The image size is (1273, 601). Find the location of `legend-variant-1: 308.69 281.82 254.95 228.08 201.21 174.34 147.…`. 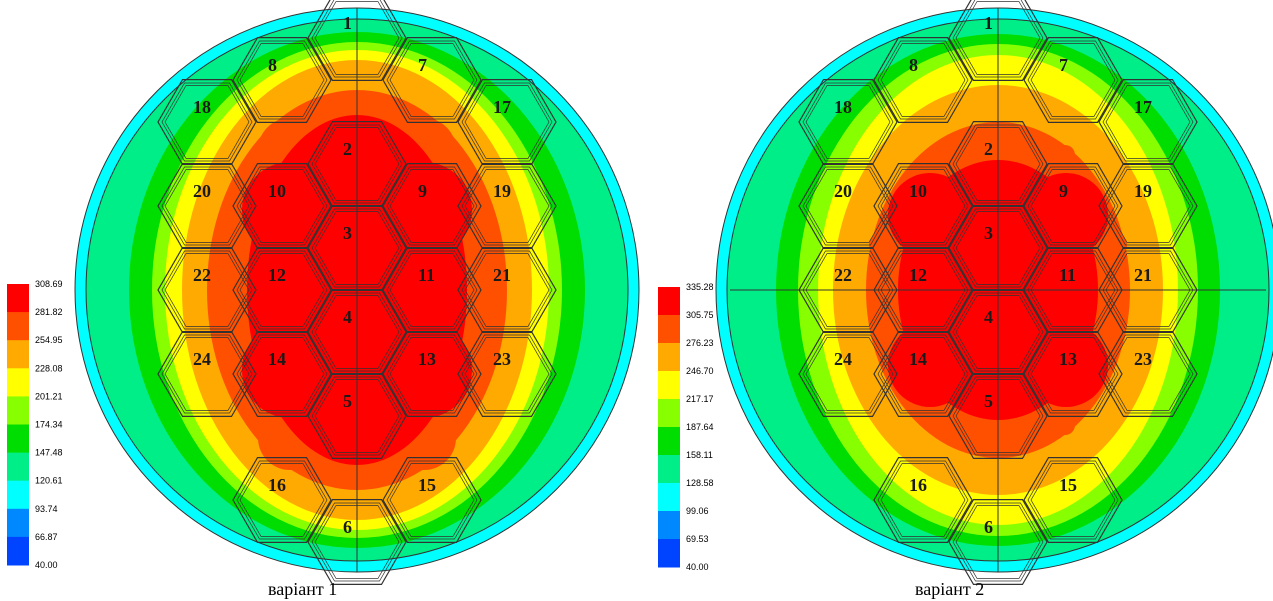

legend-variant-1: 308.69 281.82 254.95 228.08 201.21 174.34 147.… is located at coordinates (35, 424).